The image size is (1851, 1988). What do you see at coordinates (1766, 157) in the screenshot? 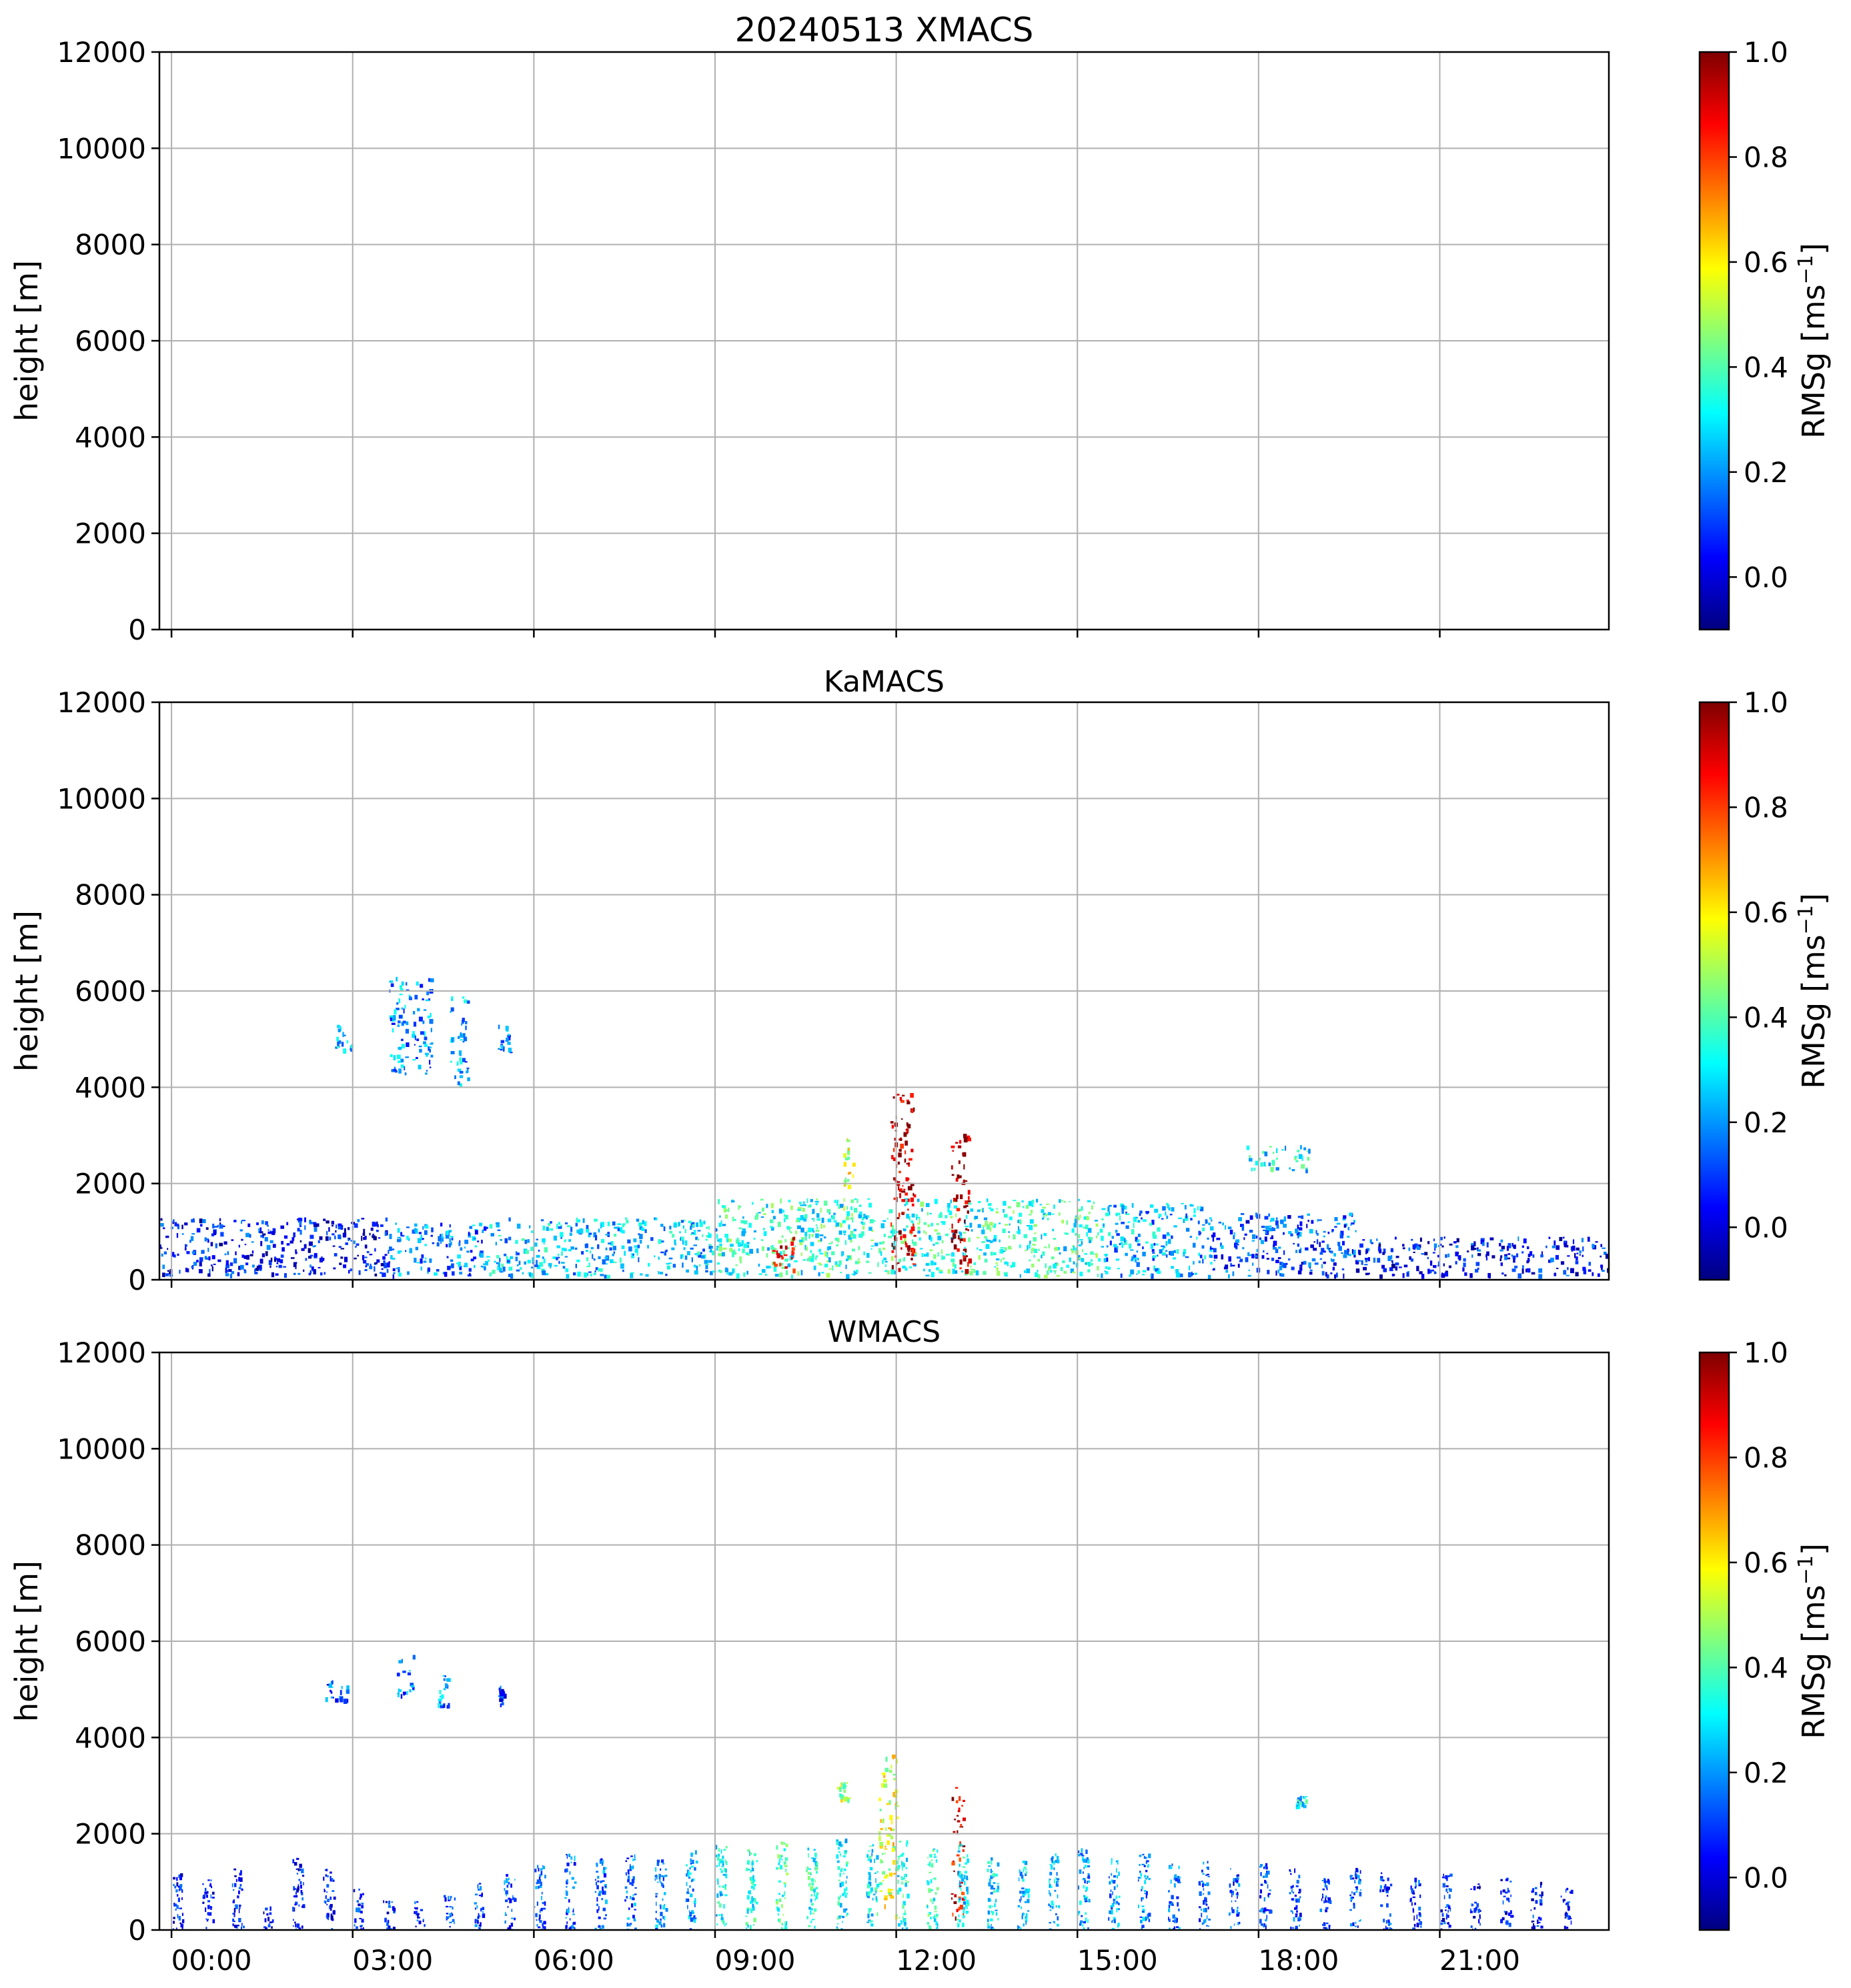
I see `colorbar-tick-label: 0.8` at bounding box center [1766, 157].